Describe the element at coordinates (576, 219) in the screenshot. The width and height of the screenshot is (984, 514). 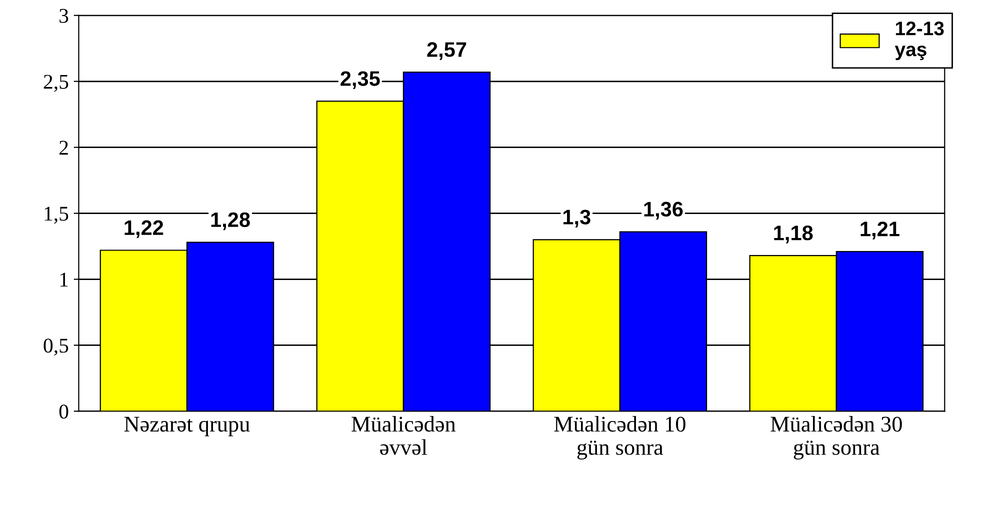
I see `data-label: 1,3` at that location.